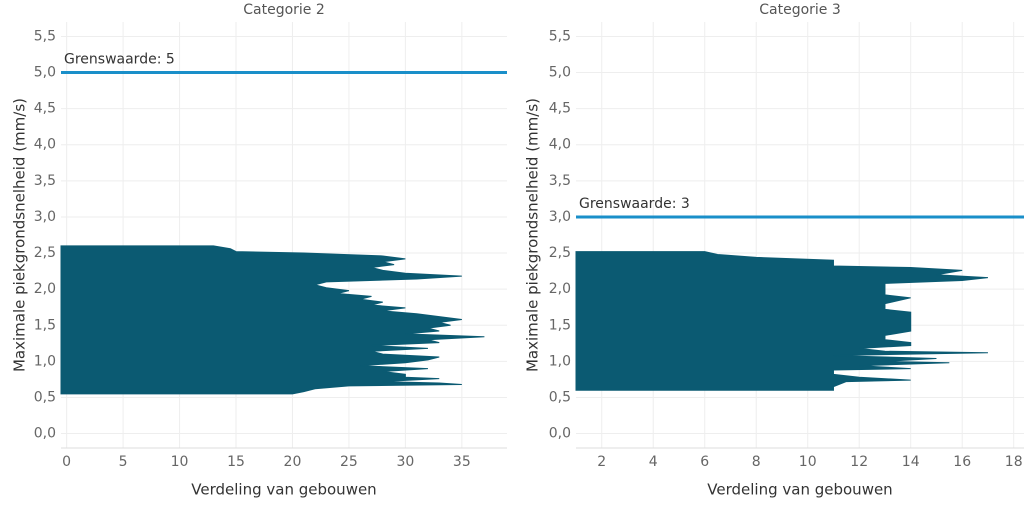  I want to click on chart-title: Categorie 3, so click(800, 10).